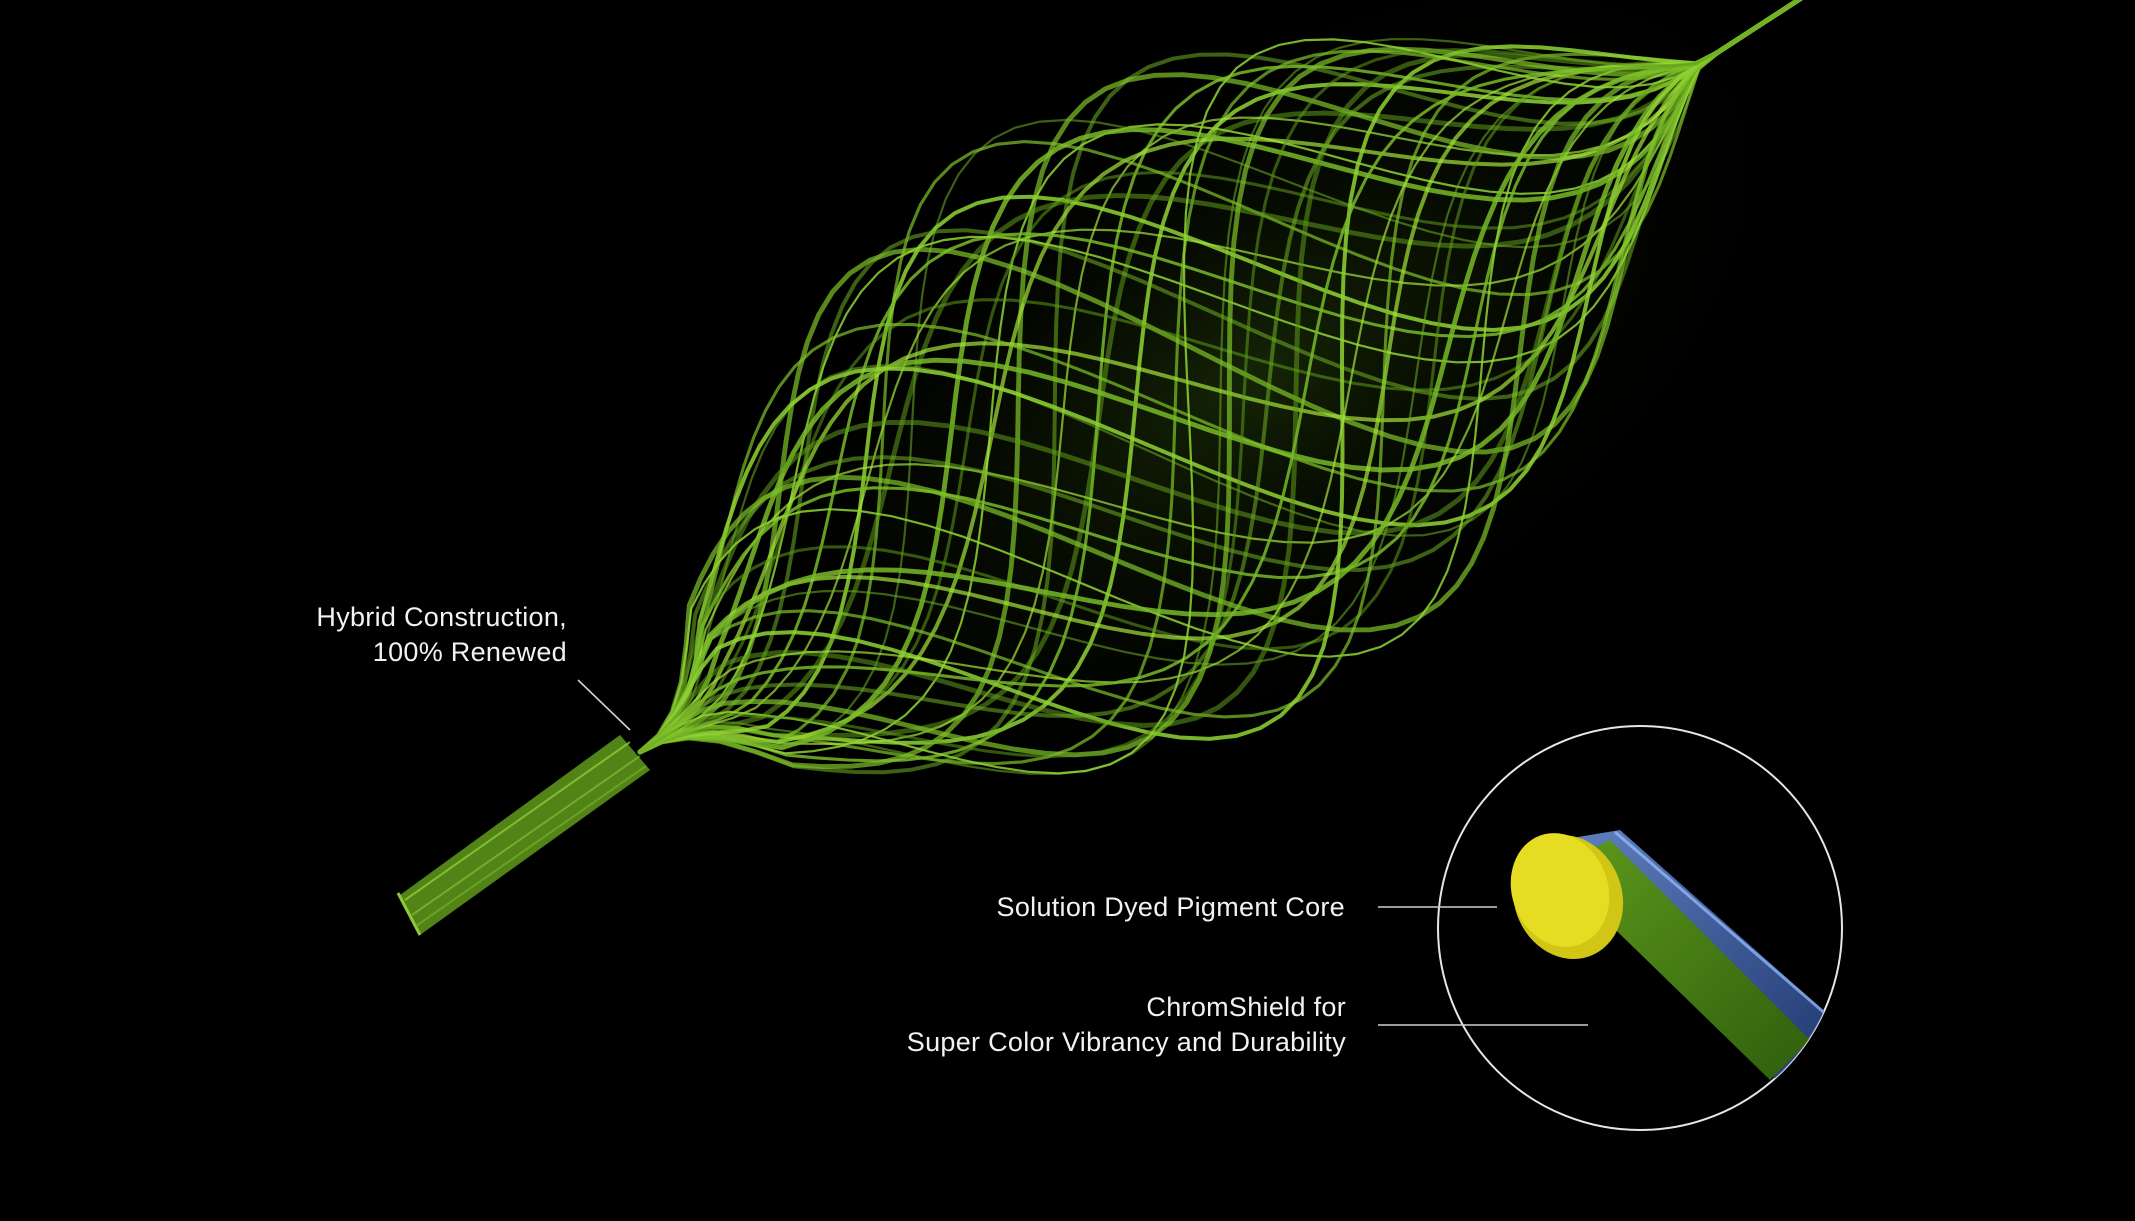 Image resolution: width=2135 pixels, height=1221 pixels. I want to click on hybrid-construction-label: Hybrid Construction, 100% Renewed, so click(441, 635).